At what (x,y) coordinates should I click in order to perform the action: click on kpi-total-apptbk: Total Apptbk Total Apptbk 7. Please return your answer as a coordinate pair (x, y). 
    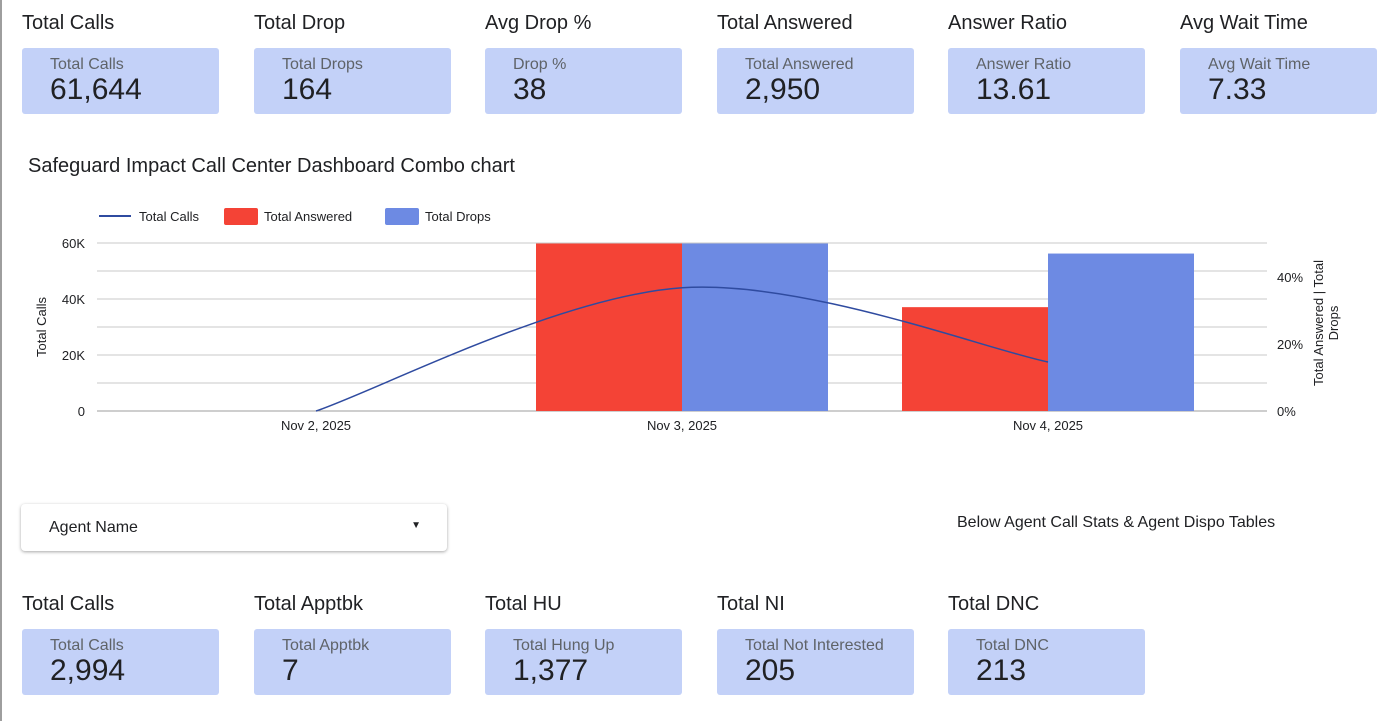
    Looking at the image, I should click on (352, 644).